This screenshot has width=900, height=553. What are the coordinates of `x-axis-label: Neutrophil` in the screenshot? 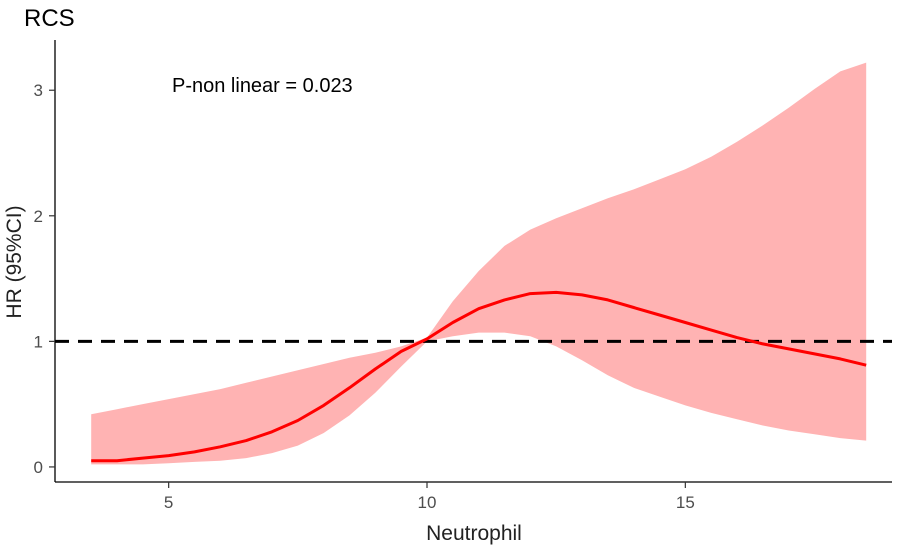 It's located at (474, 533).